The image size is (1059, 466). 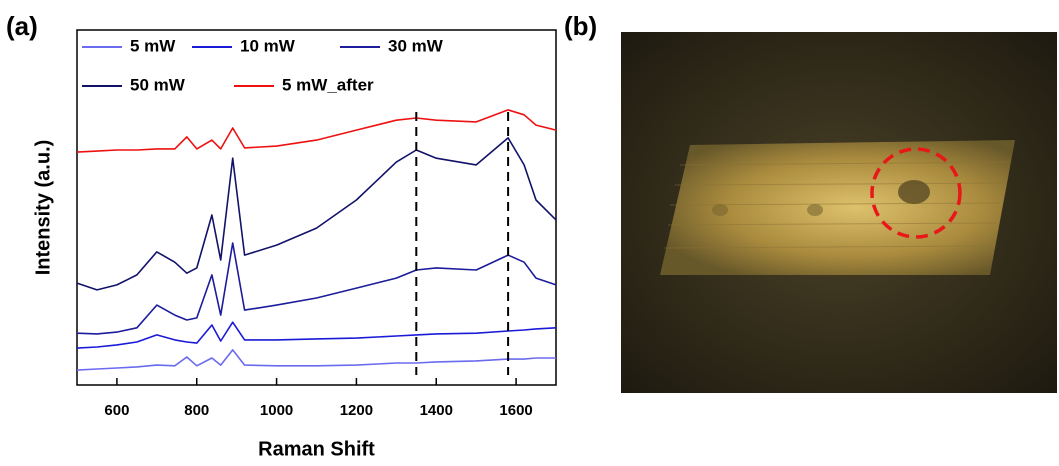 I want to click on panel-label: (a), so click(x=22, y=26).